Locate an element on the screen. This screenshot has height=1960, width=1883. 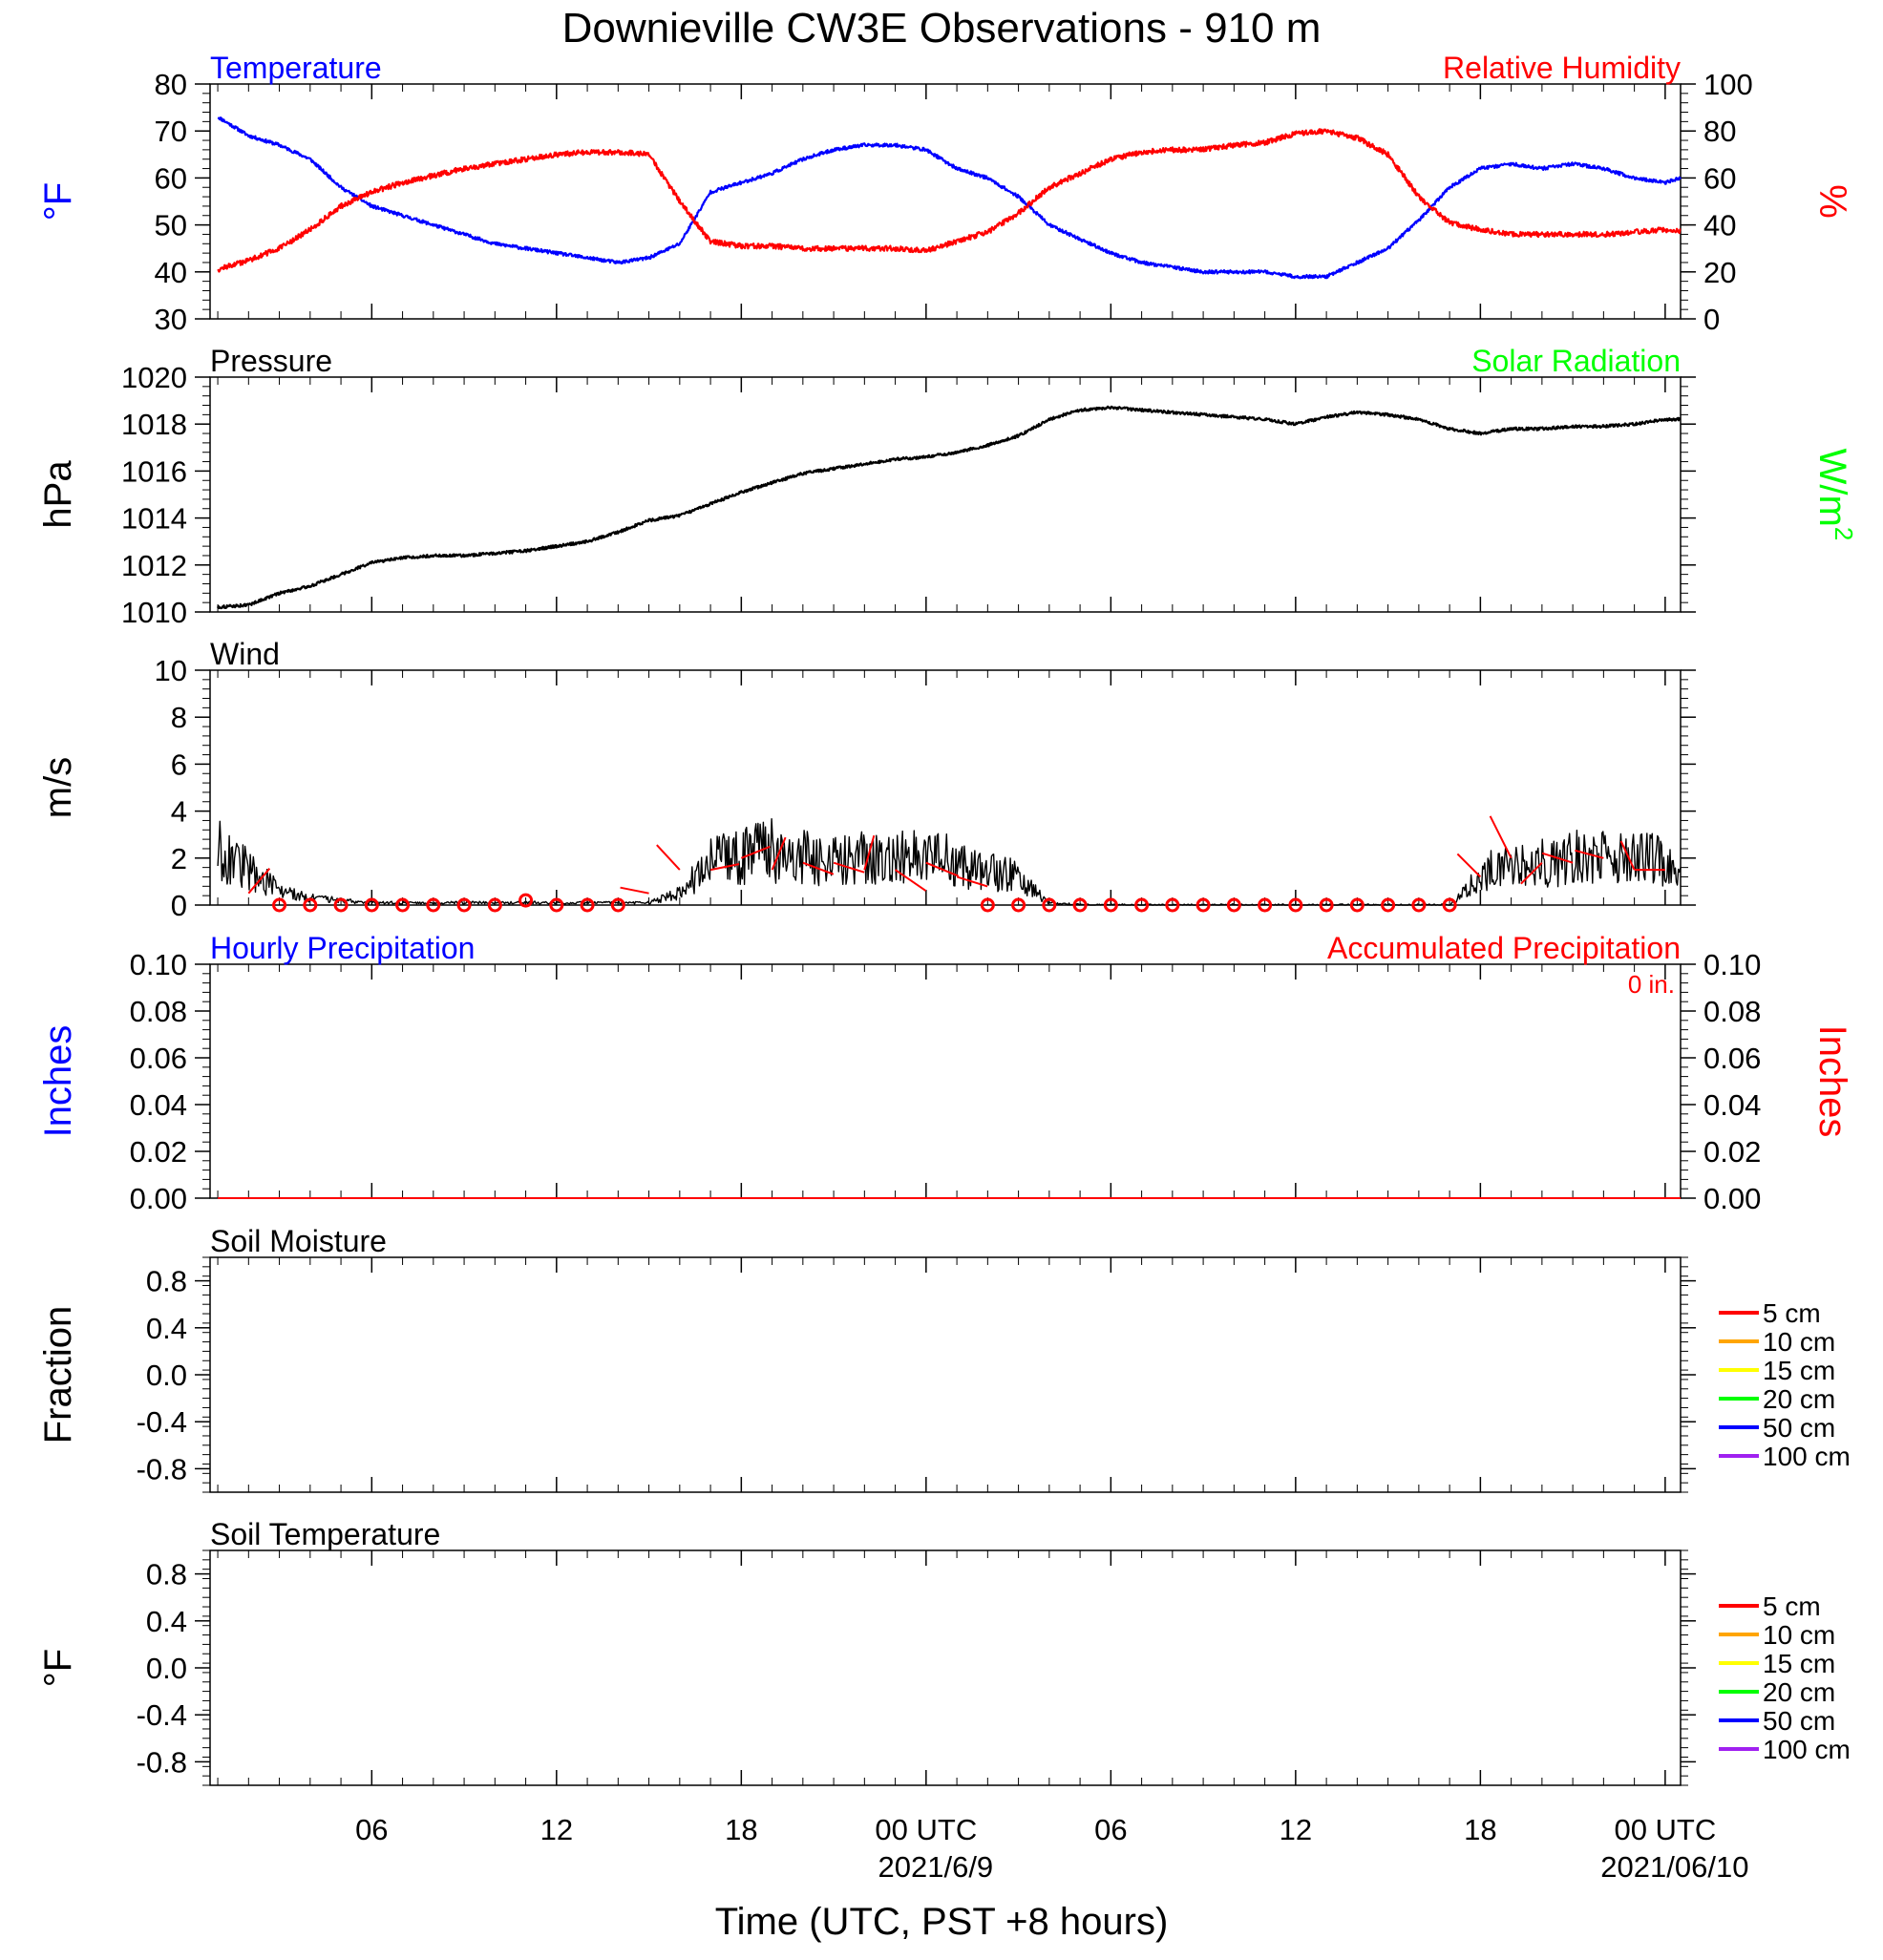
x-axis-label: Time (UTC, PST +8 hours) is located at coordinates (942, 1922).